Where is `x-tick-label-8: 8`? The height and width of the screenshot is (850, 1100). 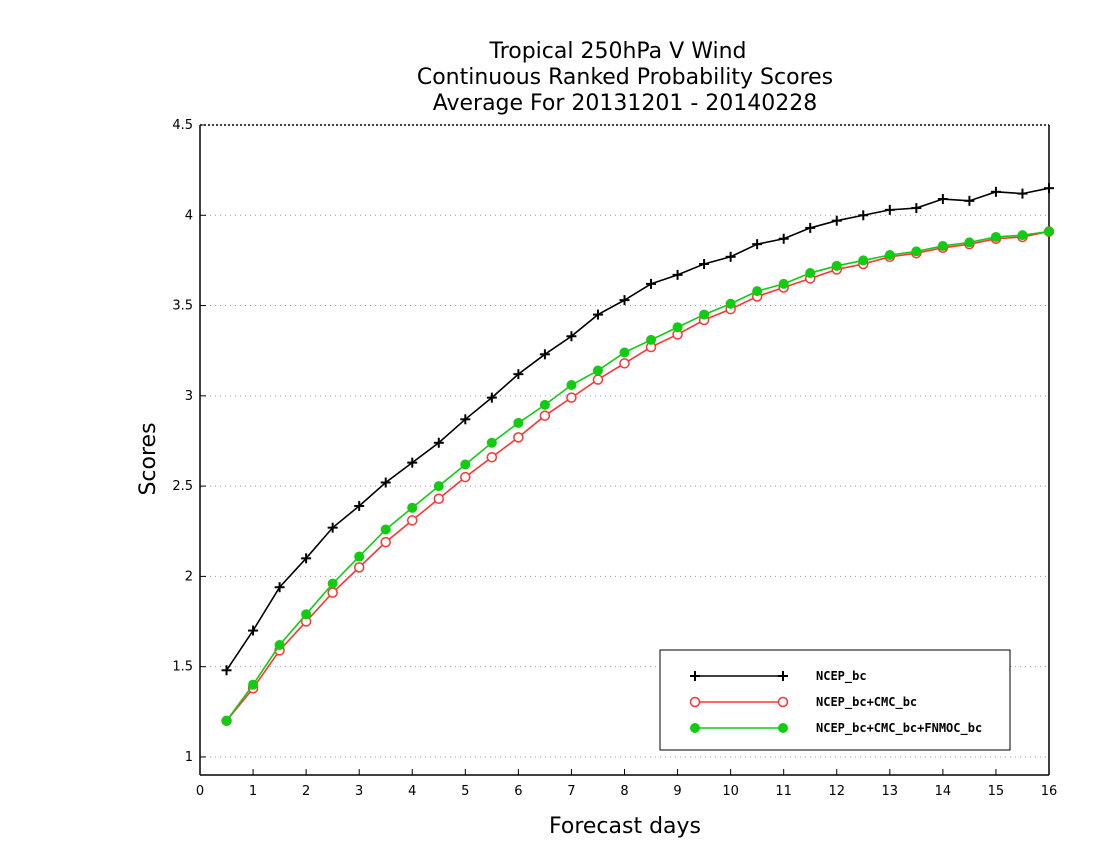
x-tick-label-8: 8 is located at coordinates (624, 791).